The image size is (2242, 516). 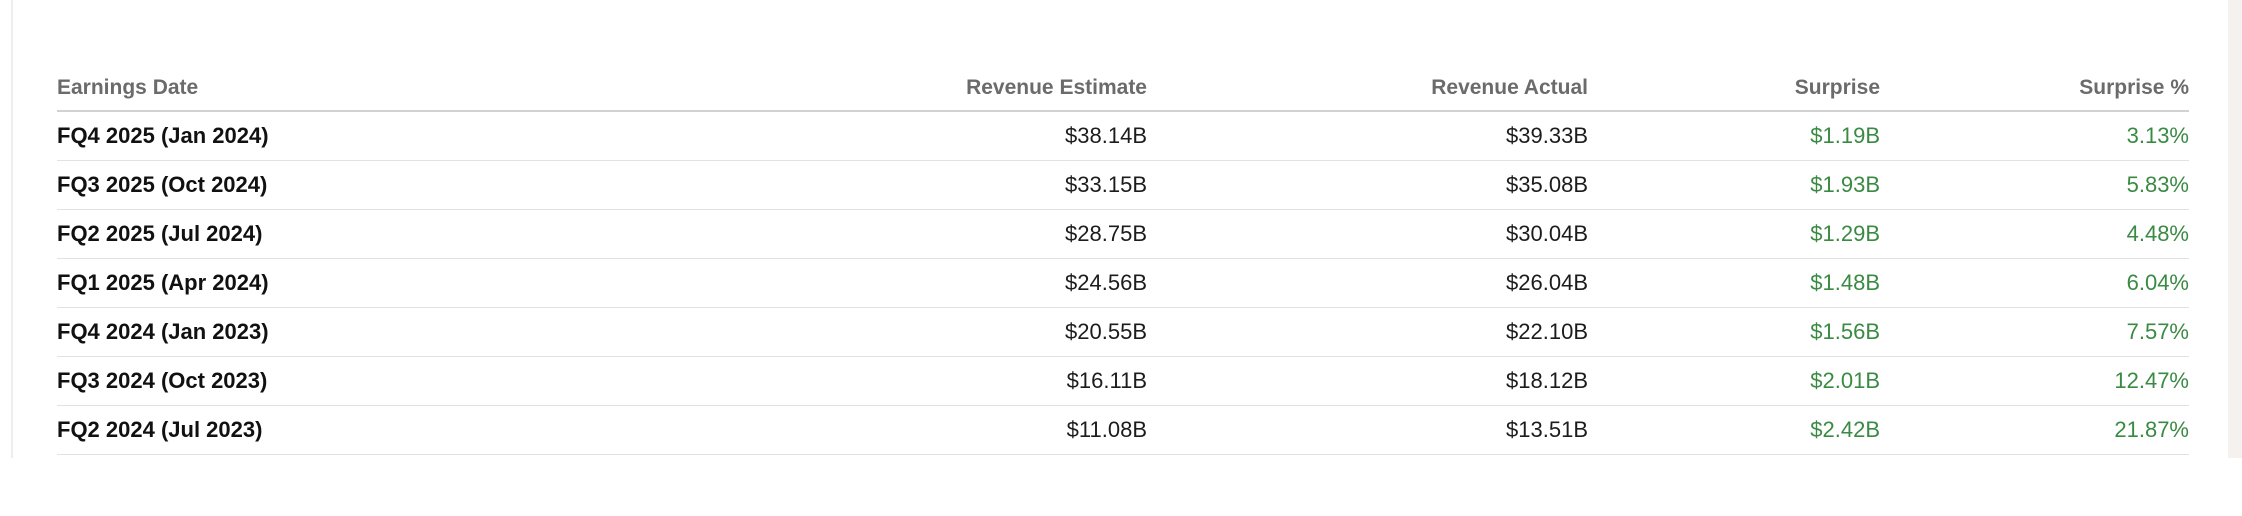 I want to click on surprise-cell: $2.42B, so click(x=1734, y=430).